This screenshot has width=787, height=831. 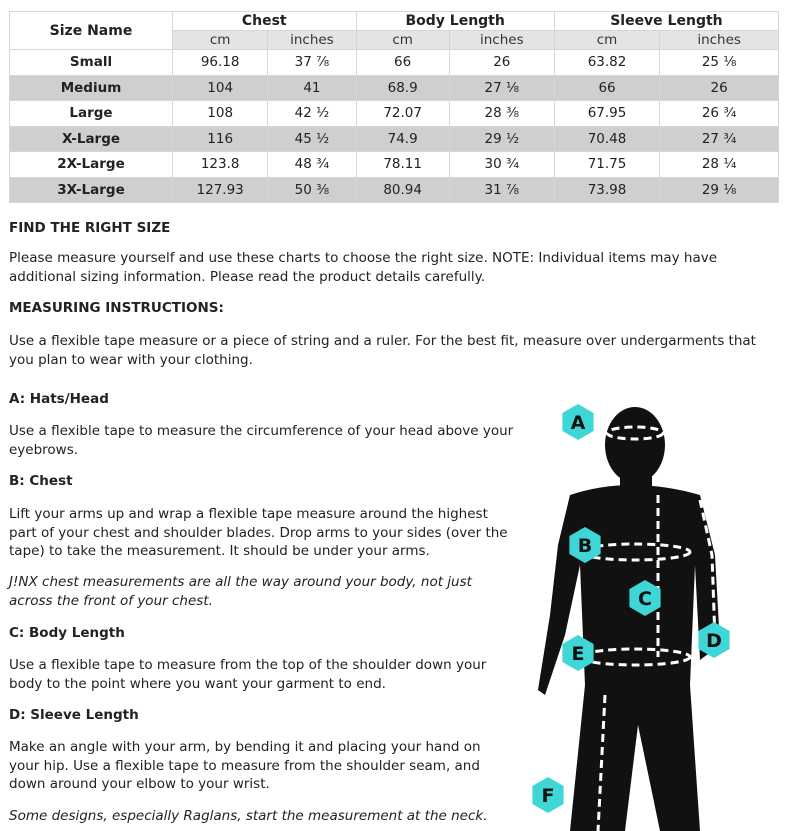 What do you see at coordinates (402, 113) in the screenshot?
I see `value-cell: 72.07` at bounding box center [402, 113].